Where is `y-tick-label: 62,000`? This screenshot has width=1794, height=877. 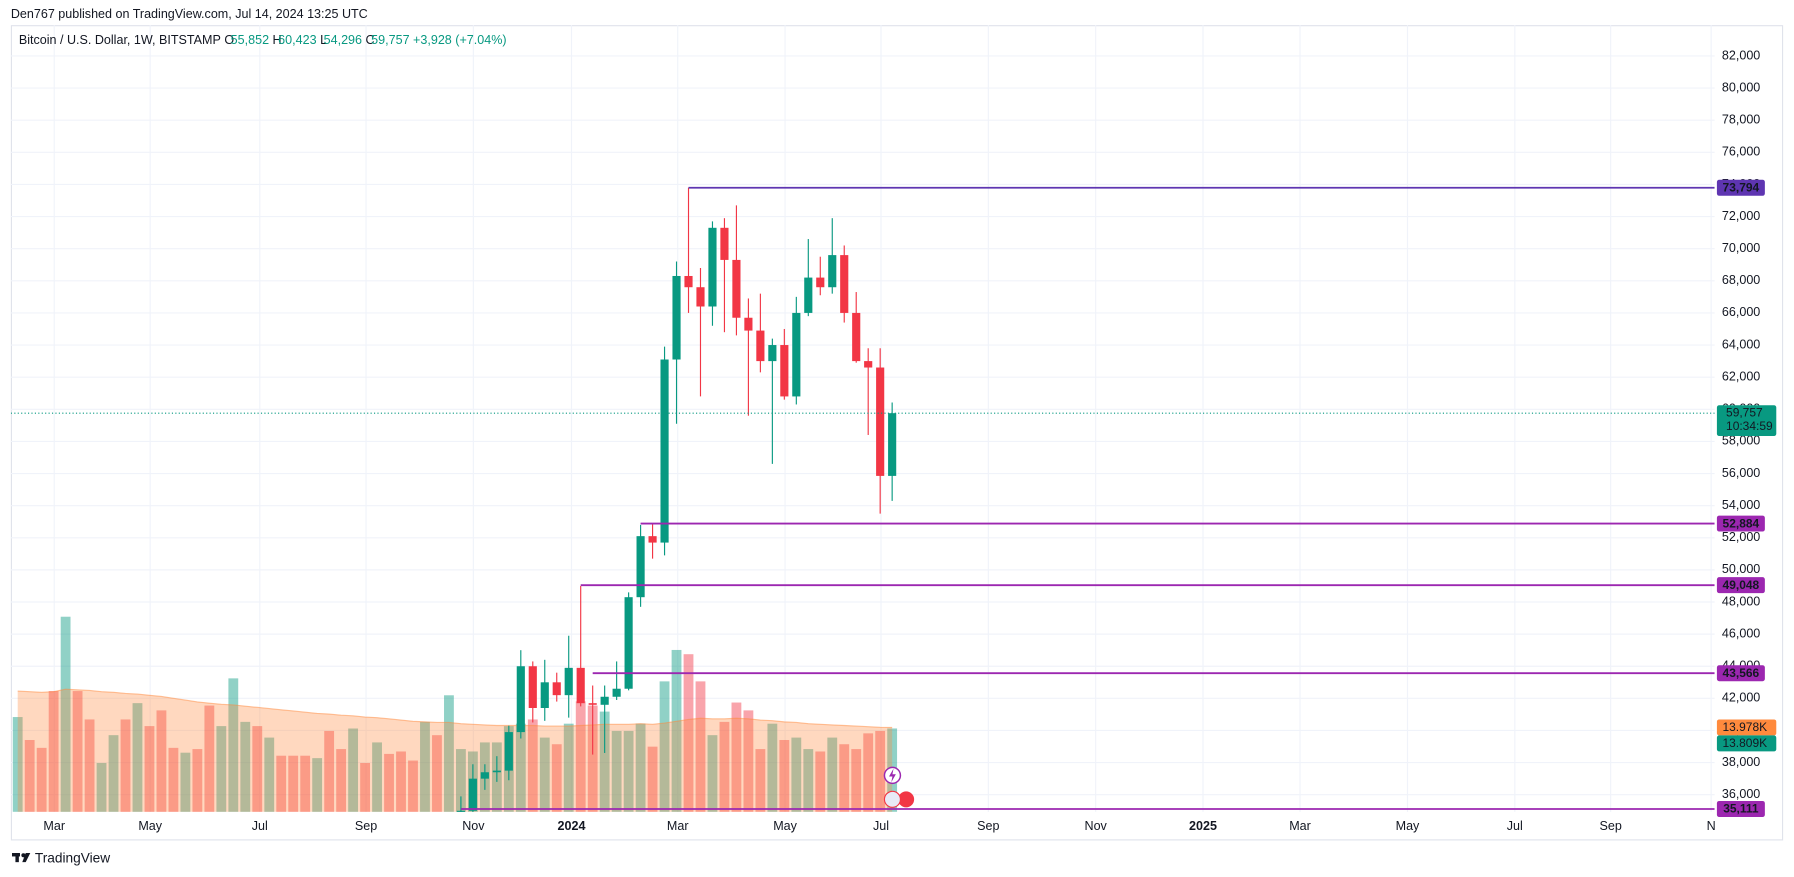
y-tick-label: 62,000 is located at coordinates (1741, 376).